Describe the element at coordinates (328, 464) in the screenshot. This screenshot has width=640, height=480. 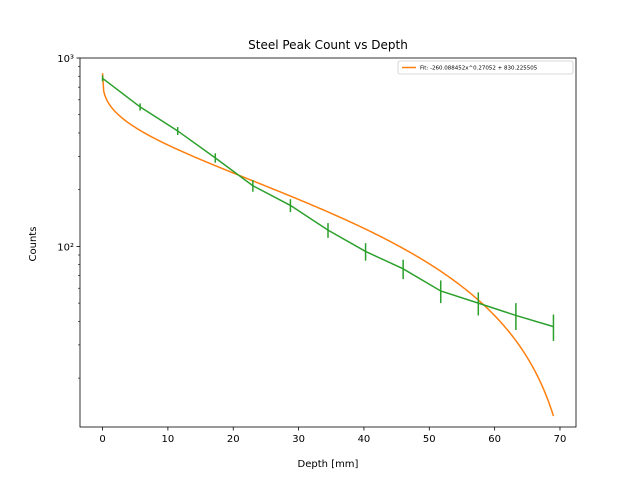
I see `x-axis-label: Depth [mm]` at that location.